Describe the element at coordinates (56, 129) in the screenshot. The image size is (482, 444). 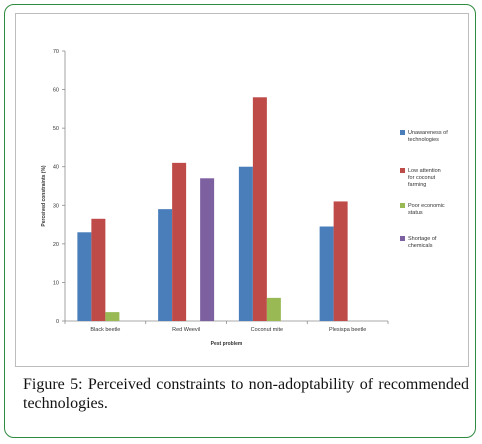
I see `y-tick-label: 50` at that location.